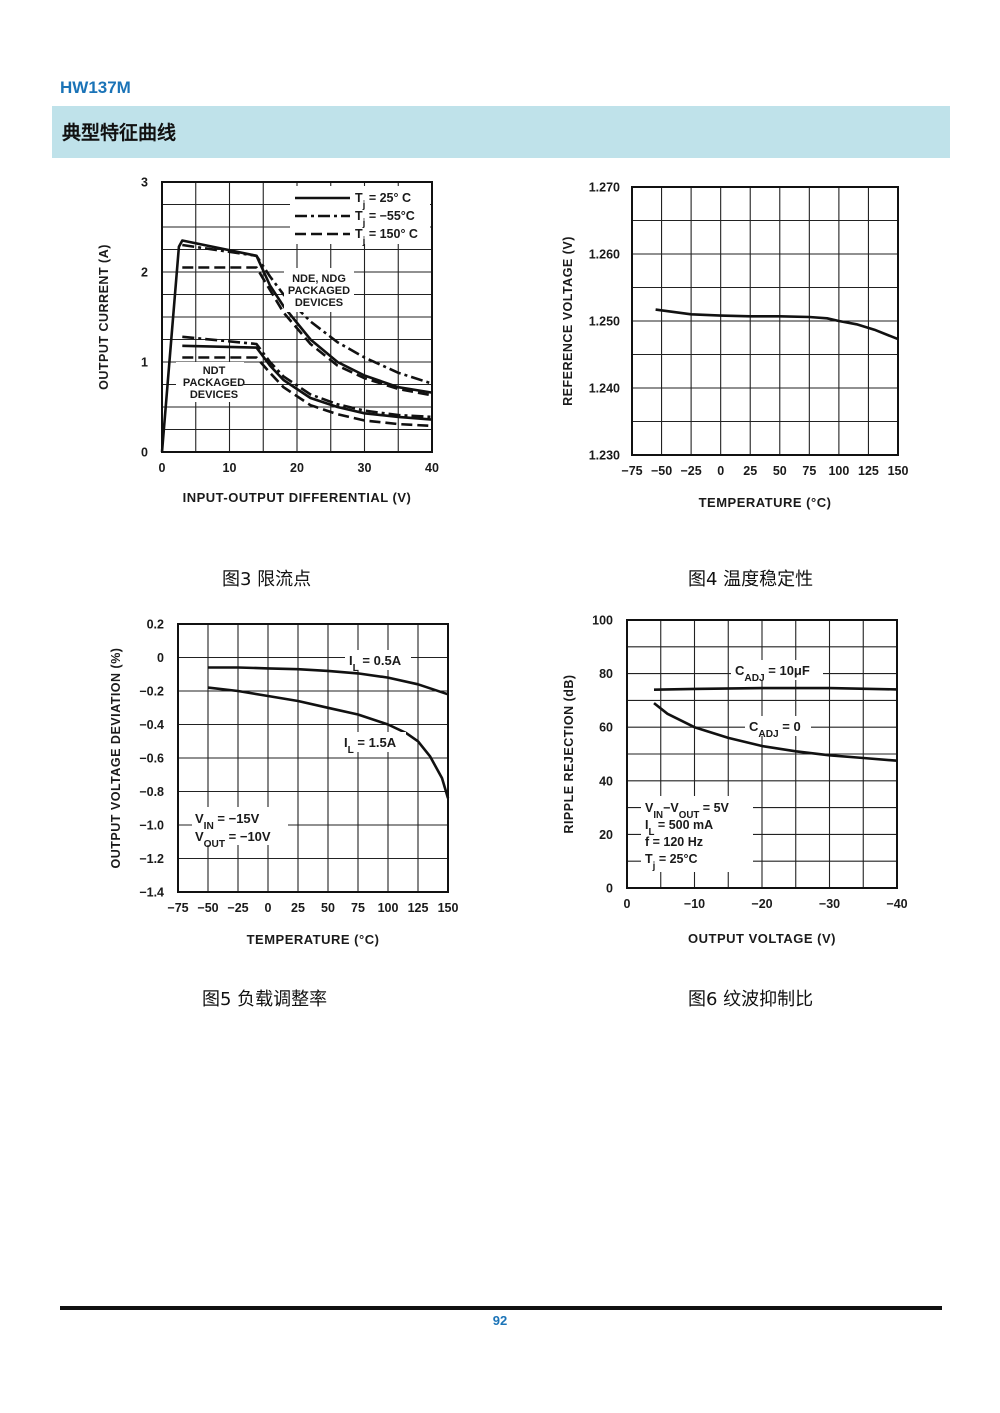 The image size is (1000, 1413). I want to click on x-tick-label: −40, so click(896, 904).